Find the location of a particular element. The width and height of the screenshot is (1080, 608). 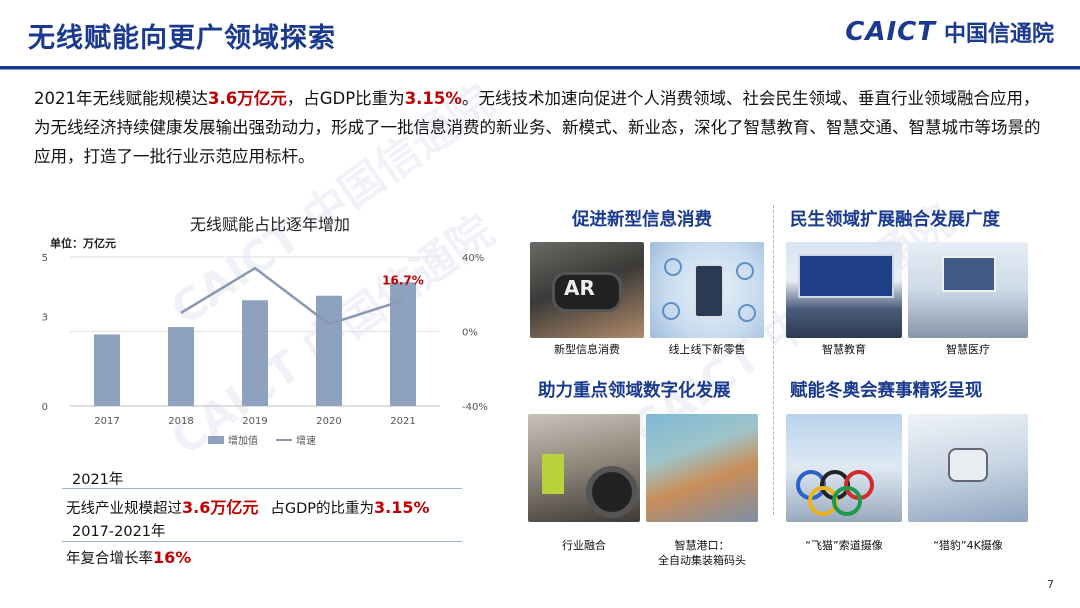

cheetah-camera-image is located at coordinates (968, 468).